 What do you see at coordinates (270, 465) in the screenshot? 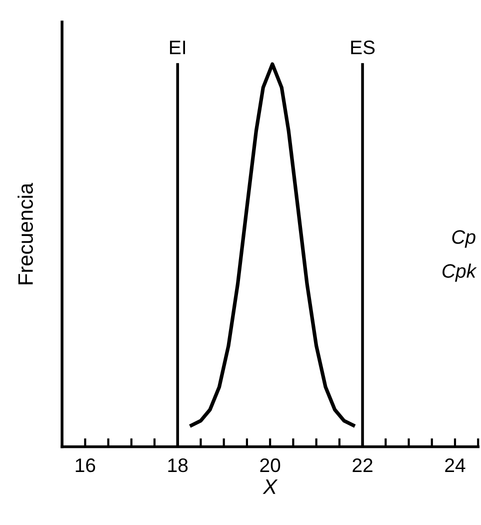
I see `x-tick-label: 20` at bounding box center [270, 465].